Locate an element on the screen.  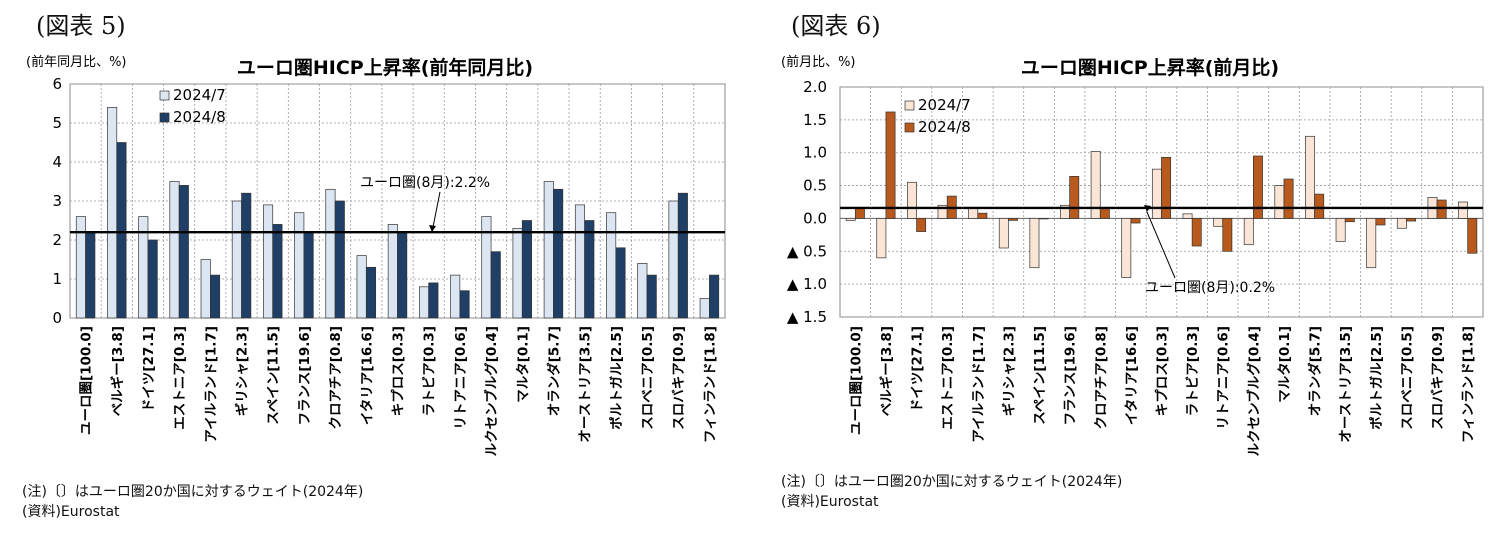
category-label: オランダ[5.7] is located at coordinates (553, 371).